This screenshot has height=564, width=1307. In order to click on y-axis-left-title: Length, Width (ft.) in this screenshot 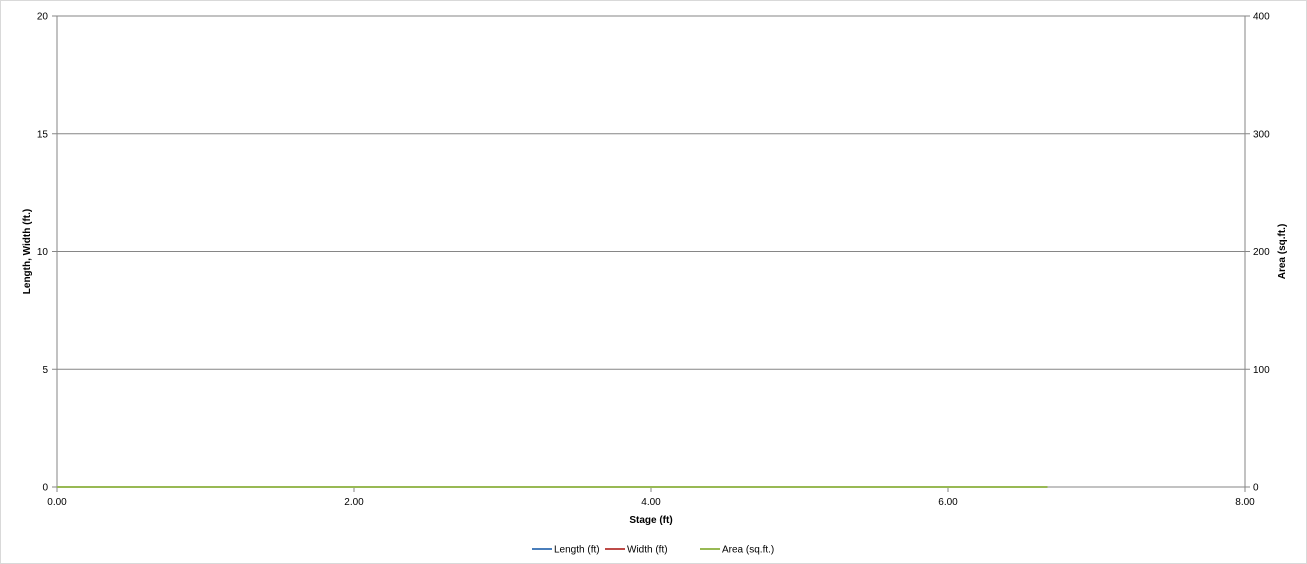, I will do `click(27, 251)`.